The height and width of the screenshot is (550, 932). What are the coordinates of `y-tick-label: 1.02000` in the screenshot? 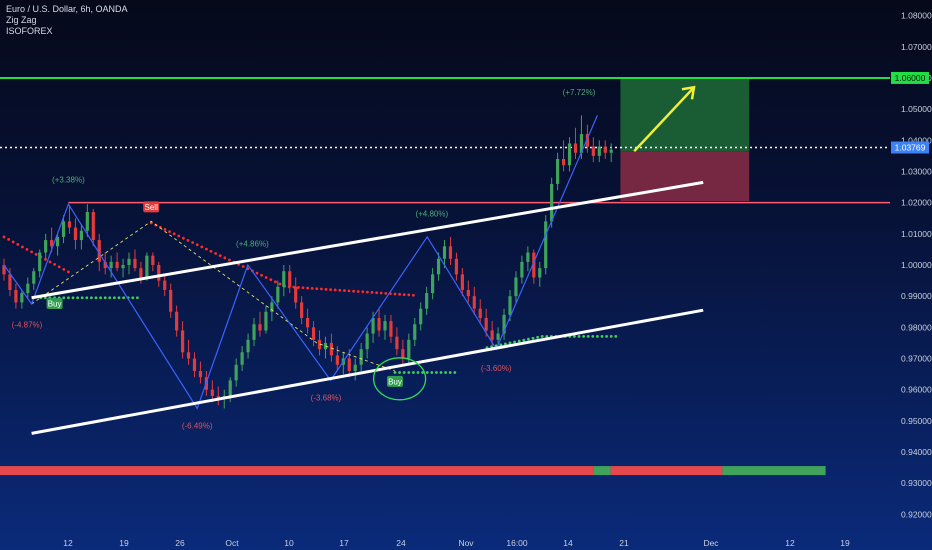 It's located at (916, 203).